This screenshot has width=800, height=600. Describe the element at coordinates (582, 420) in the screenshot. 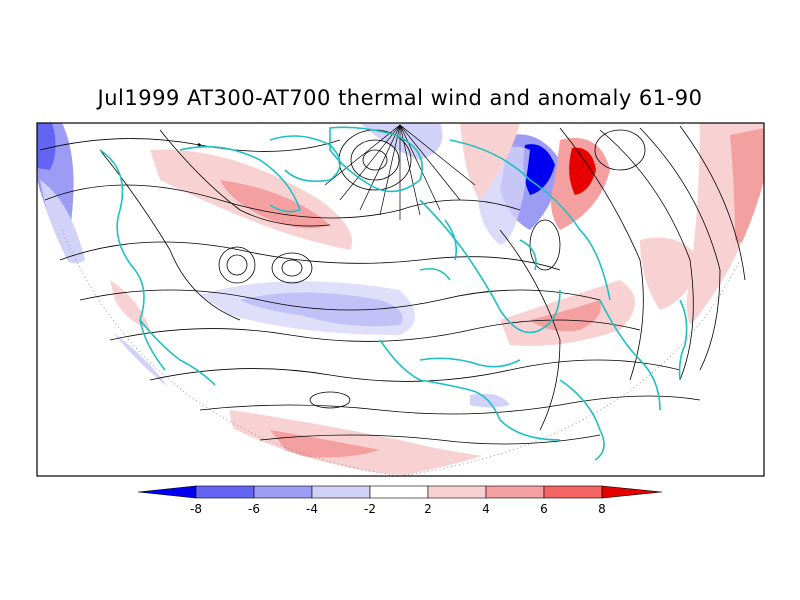

I see `coastline-india` at that location.